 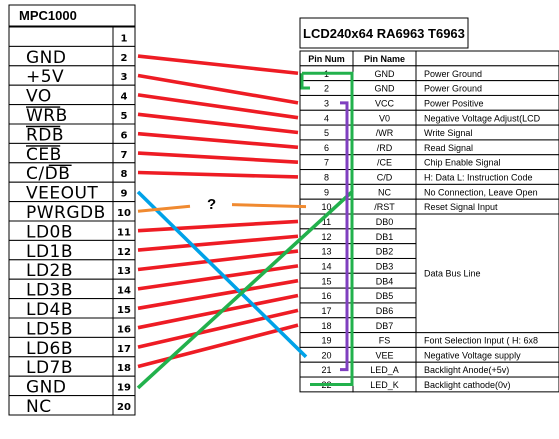 What do you see at coordinates (124, 252) in the screenshot?
I see `mpc-pin-number: 12` at bounding box center [124, 252].